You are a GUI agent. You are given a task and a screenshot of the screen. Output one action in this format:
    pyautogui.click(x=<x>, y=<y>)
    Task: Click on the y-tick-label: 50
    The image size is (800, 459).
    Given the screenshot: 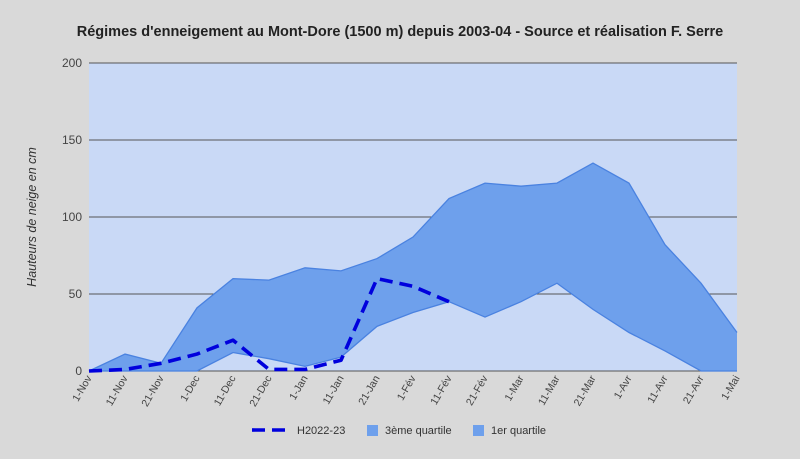 What is the action you would take?
    pyautogui.click(x=76, y=294)
    